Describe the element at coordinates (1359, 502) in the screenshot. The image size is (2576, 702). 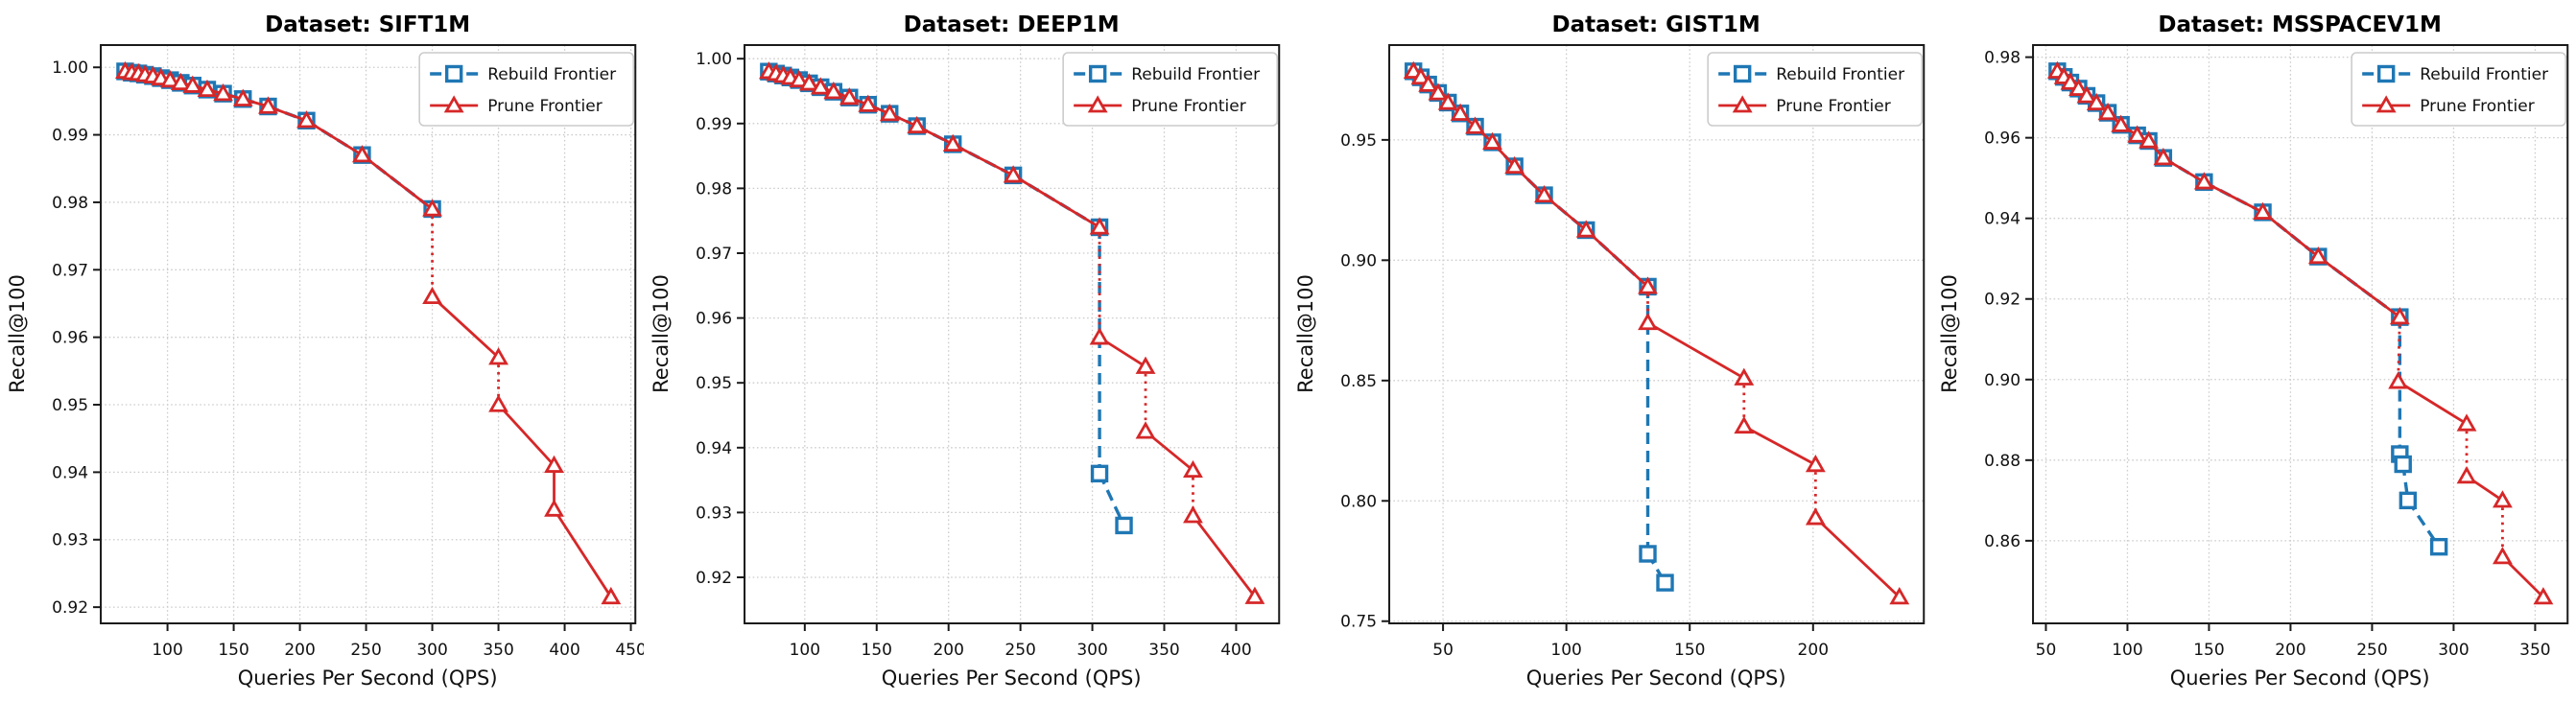
I see `svg-text: 0.80` at that location.